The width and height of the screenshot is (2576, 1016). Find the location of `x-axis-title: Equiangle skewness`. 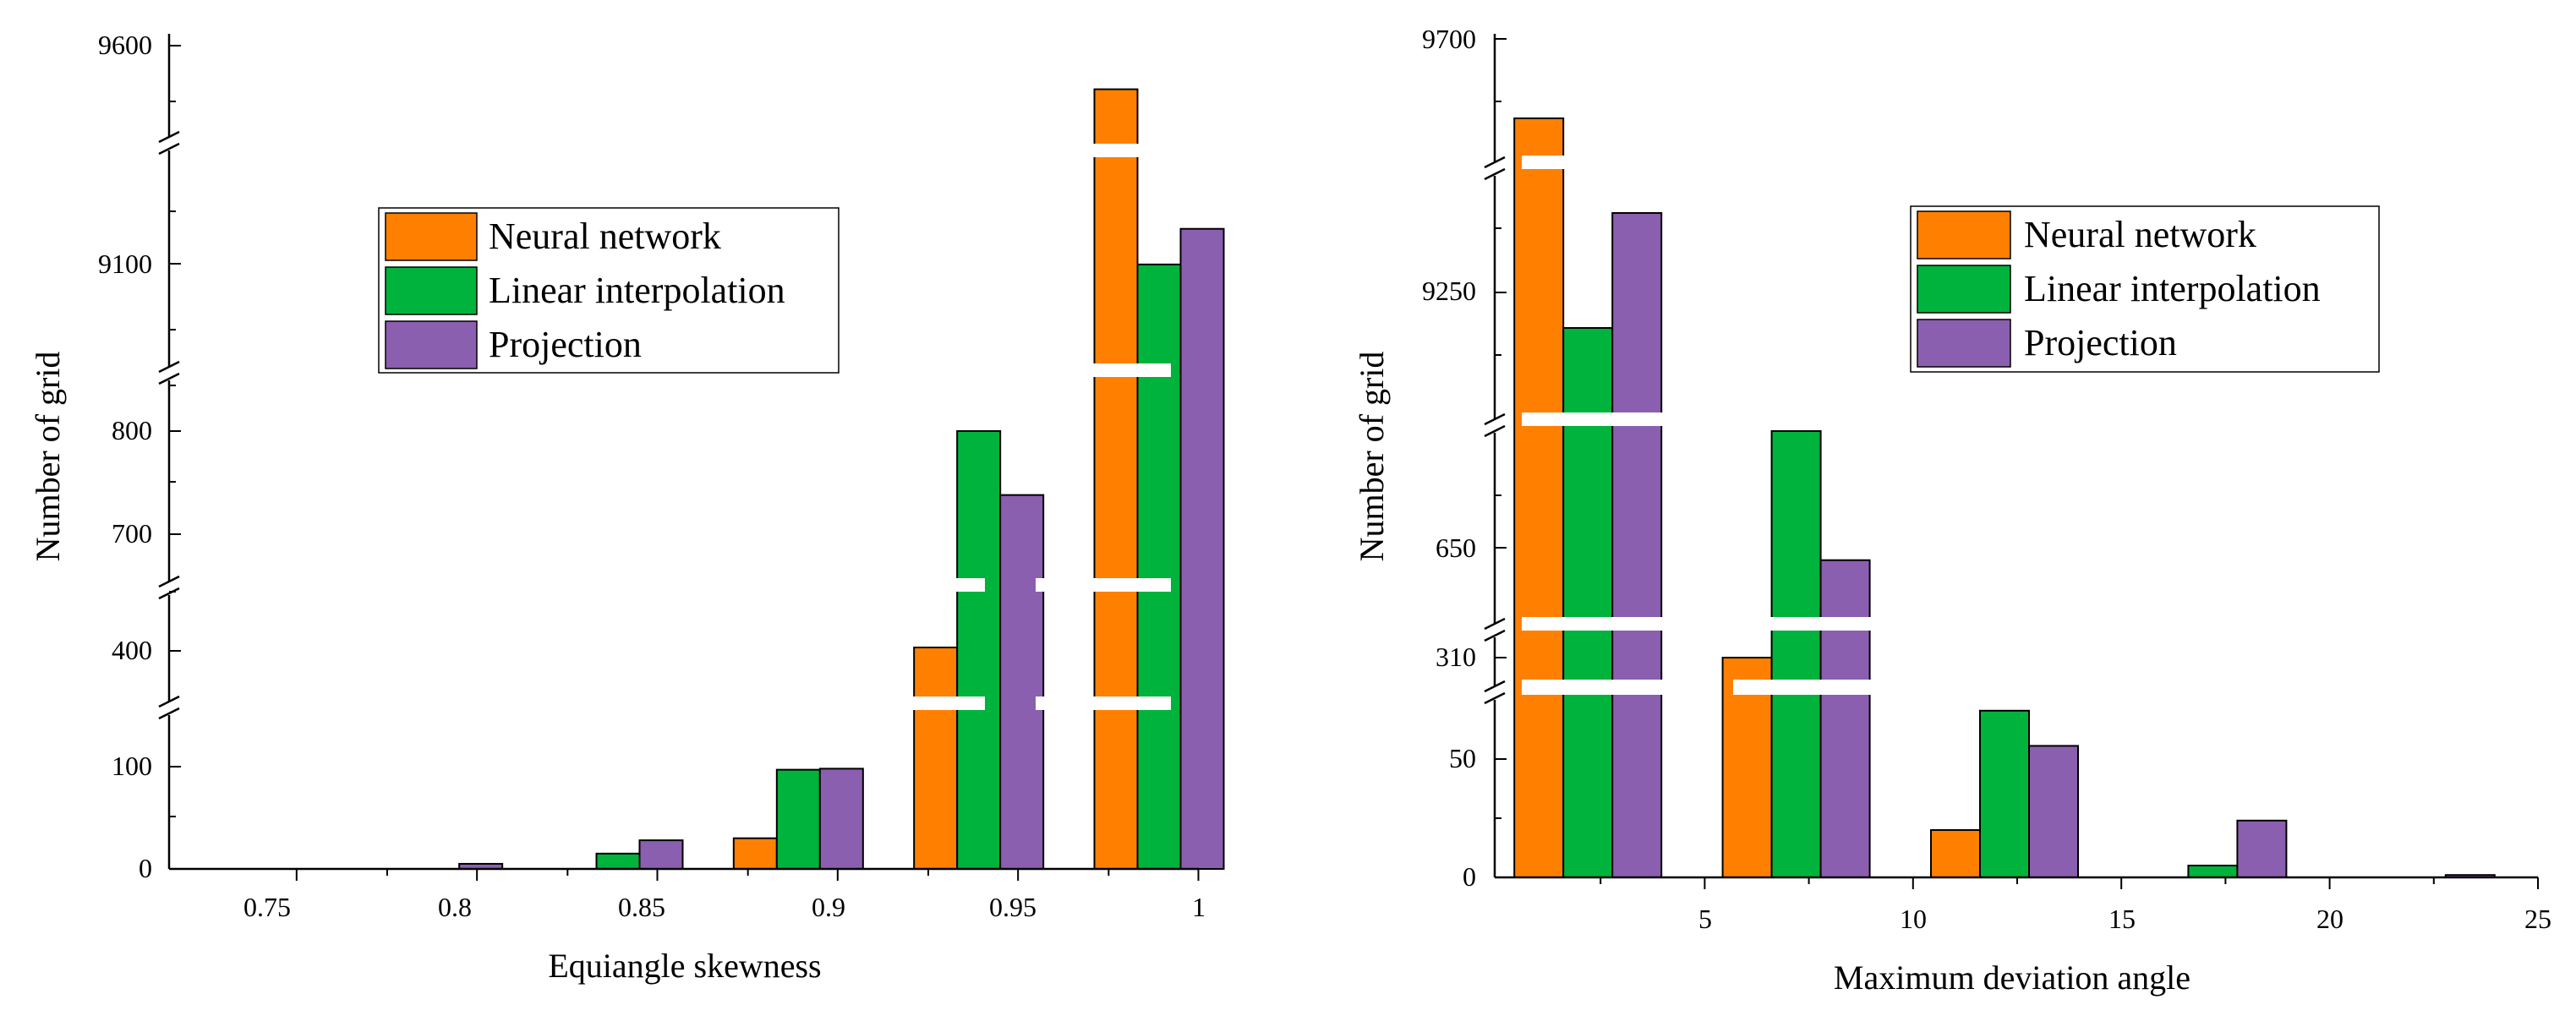

x-axis-title: Equiangle skewness is located at coordinates (684, 966).